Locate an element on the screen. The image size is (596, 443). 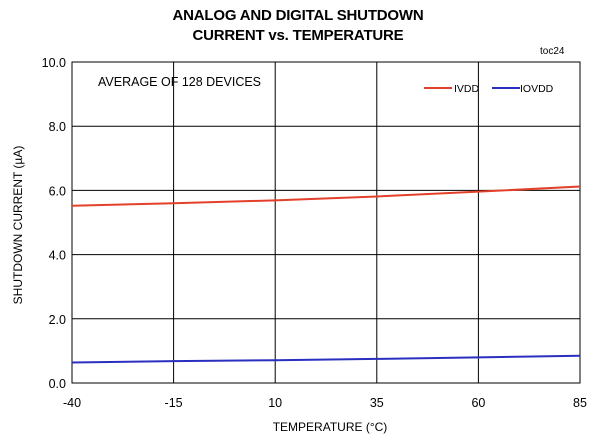
x-tick-label: 35 is located at coordinates (377, 403).